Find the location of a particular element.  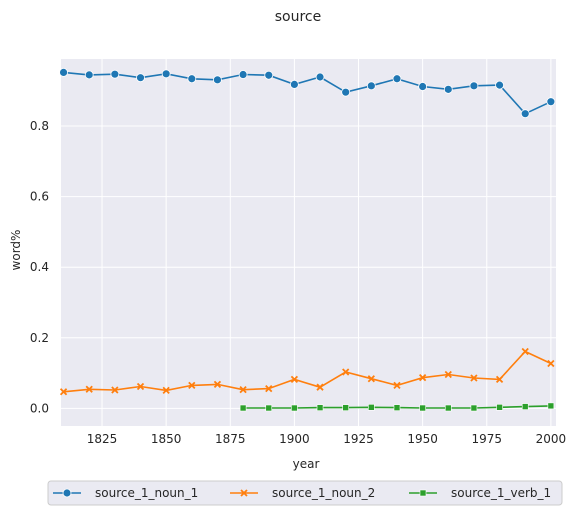

x-axis-title: year is located at coordinates (306, 464).